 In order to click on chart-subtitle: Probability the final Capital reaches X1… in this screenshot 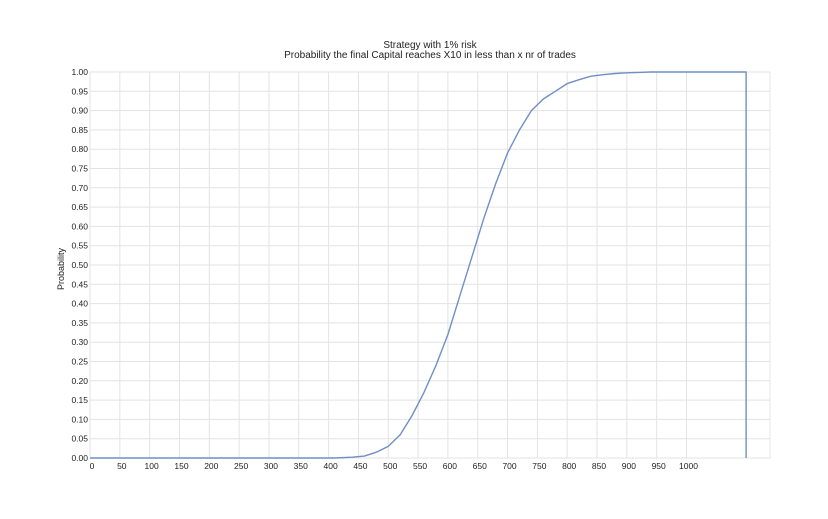, I will do `click(430, 55)`.